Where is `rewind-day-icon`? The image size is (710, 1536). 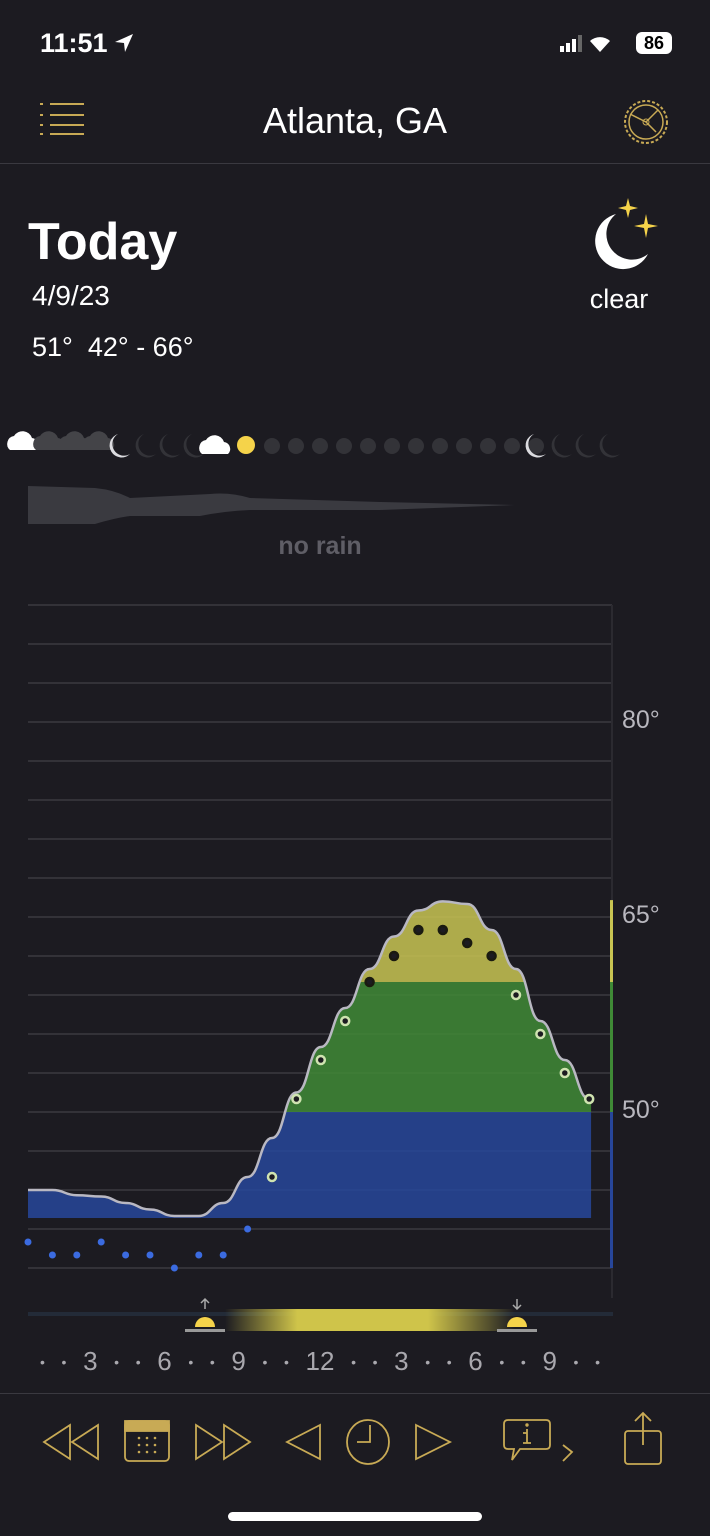 rewind-day-icon is located at coordinates (70, 1442).